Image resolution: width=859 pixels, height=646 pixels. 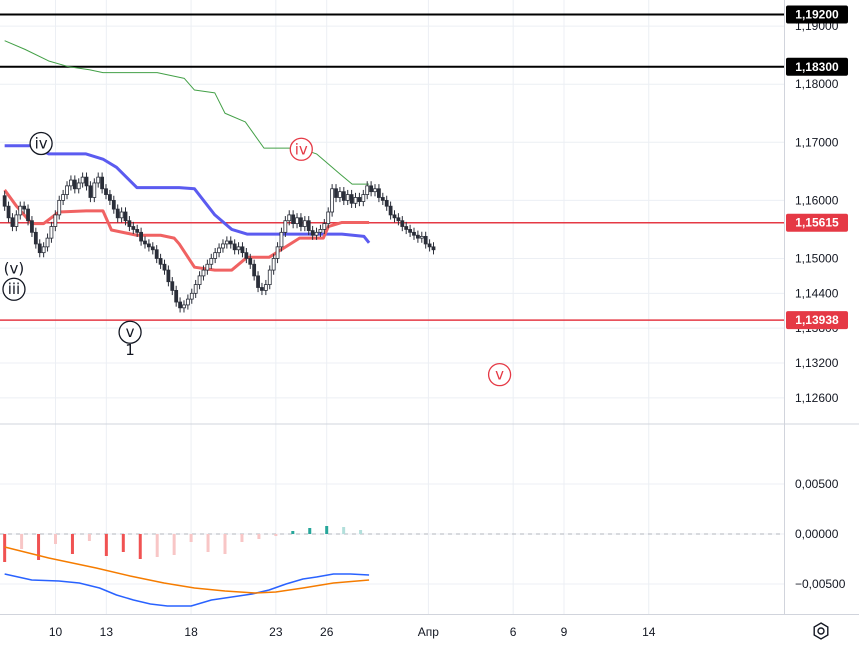 What do you see at coordinates (649, 632) in the screenshot?
I see `time-tick-label: 14` at bounding box center [649, 632].